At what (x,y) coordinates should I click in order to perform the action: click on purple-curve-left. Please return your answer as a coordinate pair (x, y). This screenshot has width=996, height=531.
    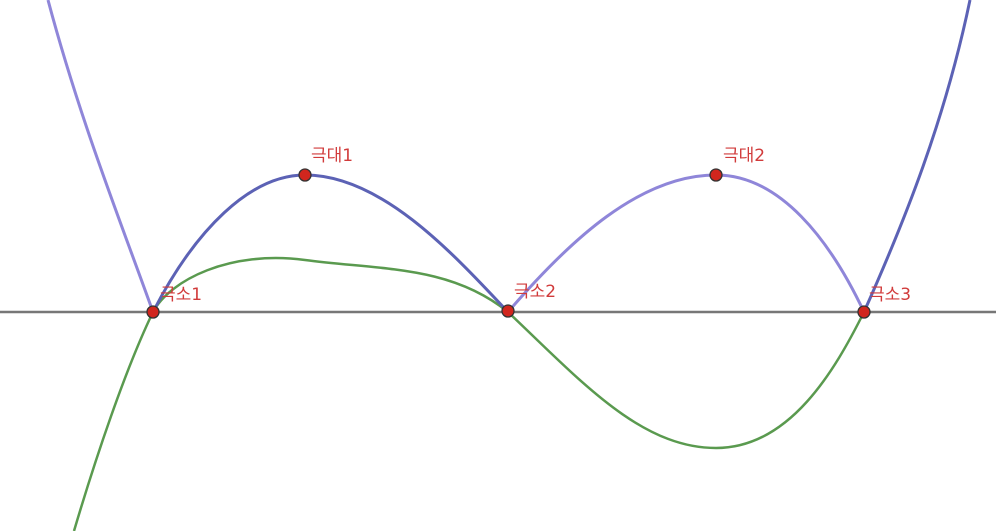
    Looking at the image, I should click on (100, 156).